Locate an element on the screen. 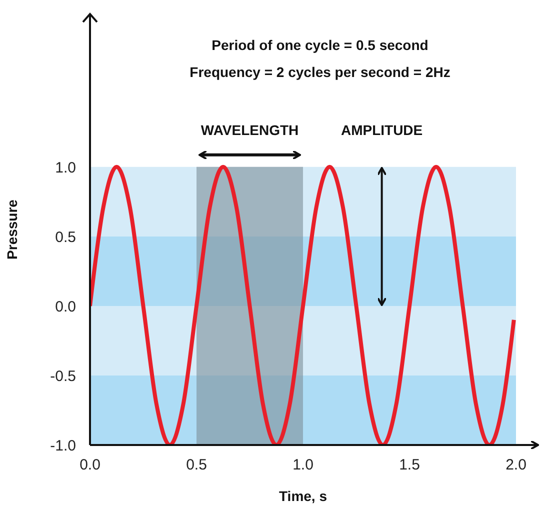  annotation: AMPLITUDE is located at coordinates (381, 130).